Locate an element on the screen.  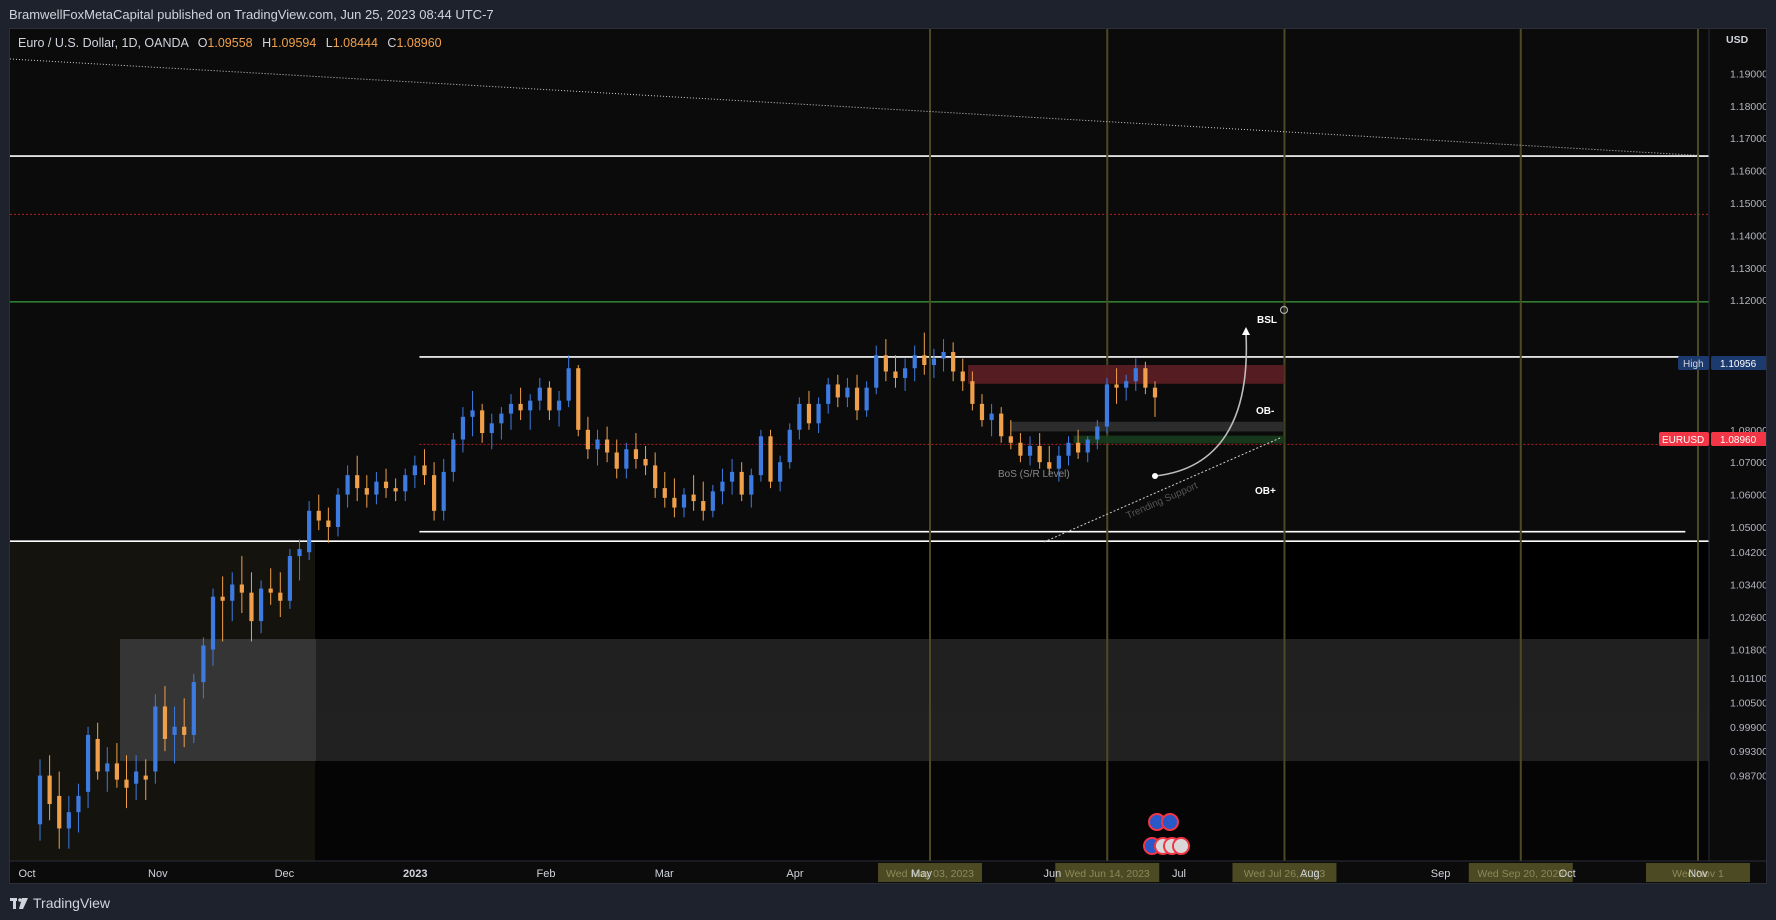
tradingview-brand: TradingView is located at coordinates (60, 903).